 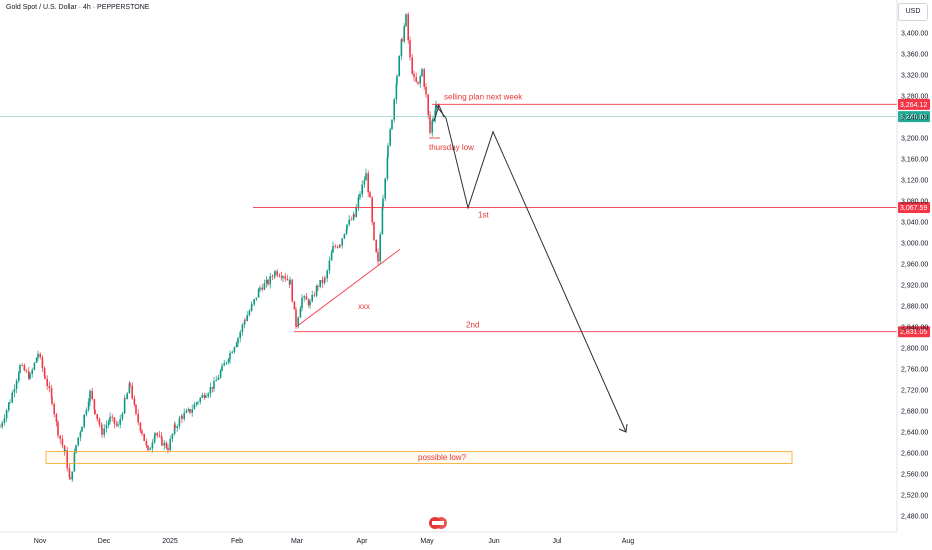 What do you see at coordinates (628, 541) in the screenshot?
I see `time-tick: Aug` at bounding box center [628, 541].